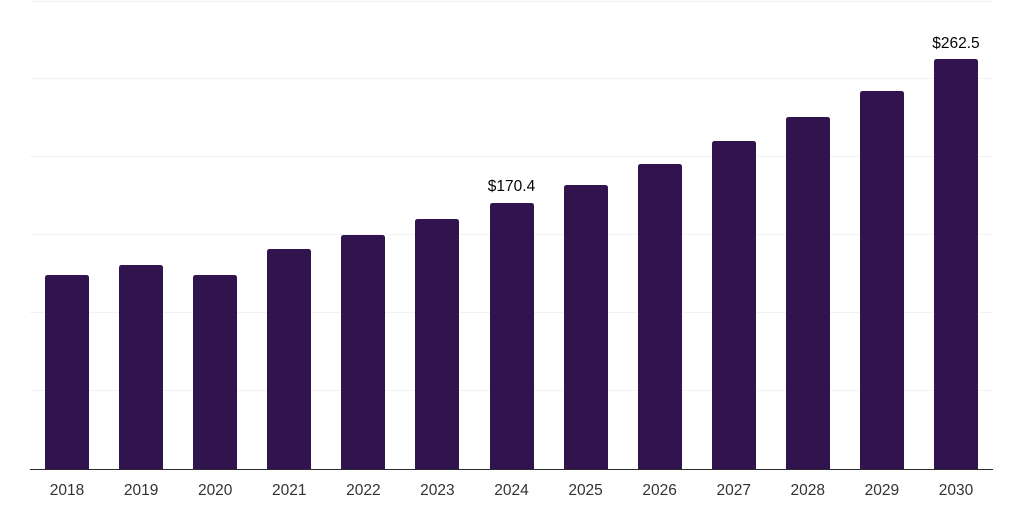  I want to click on bar-2027, so click(733, 304).